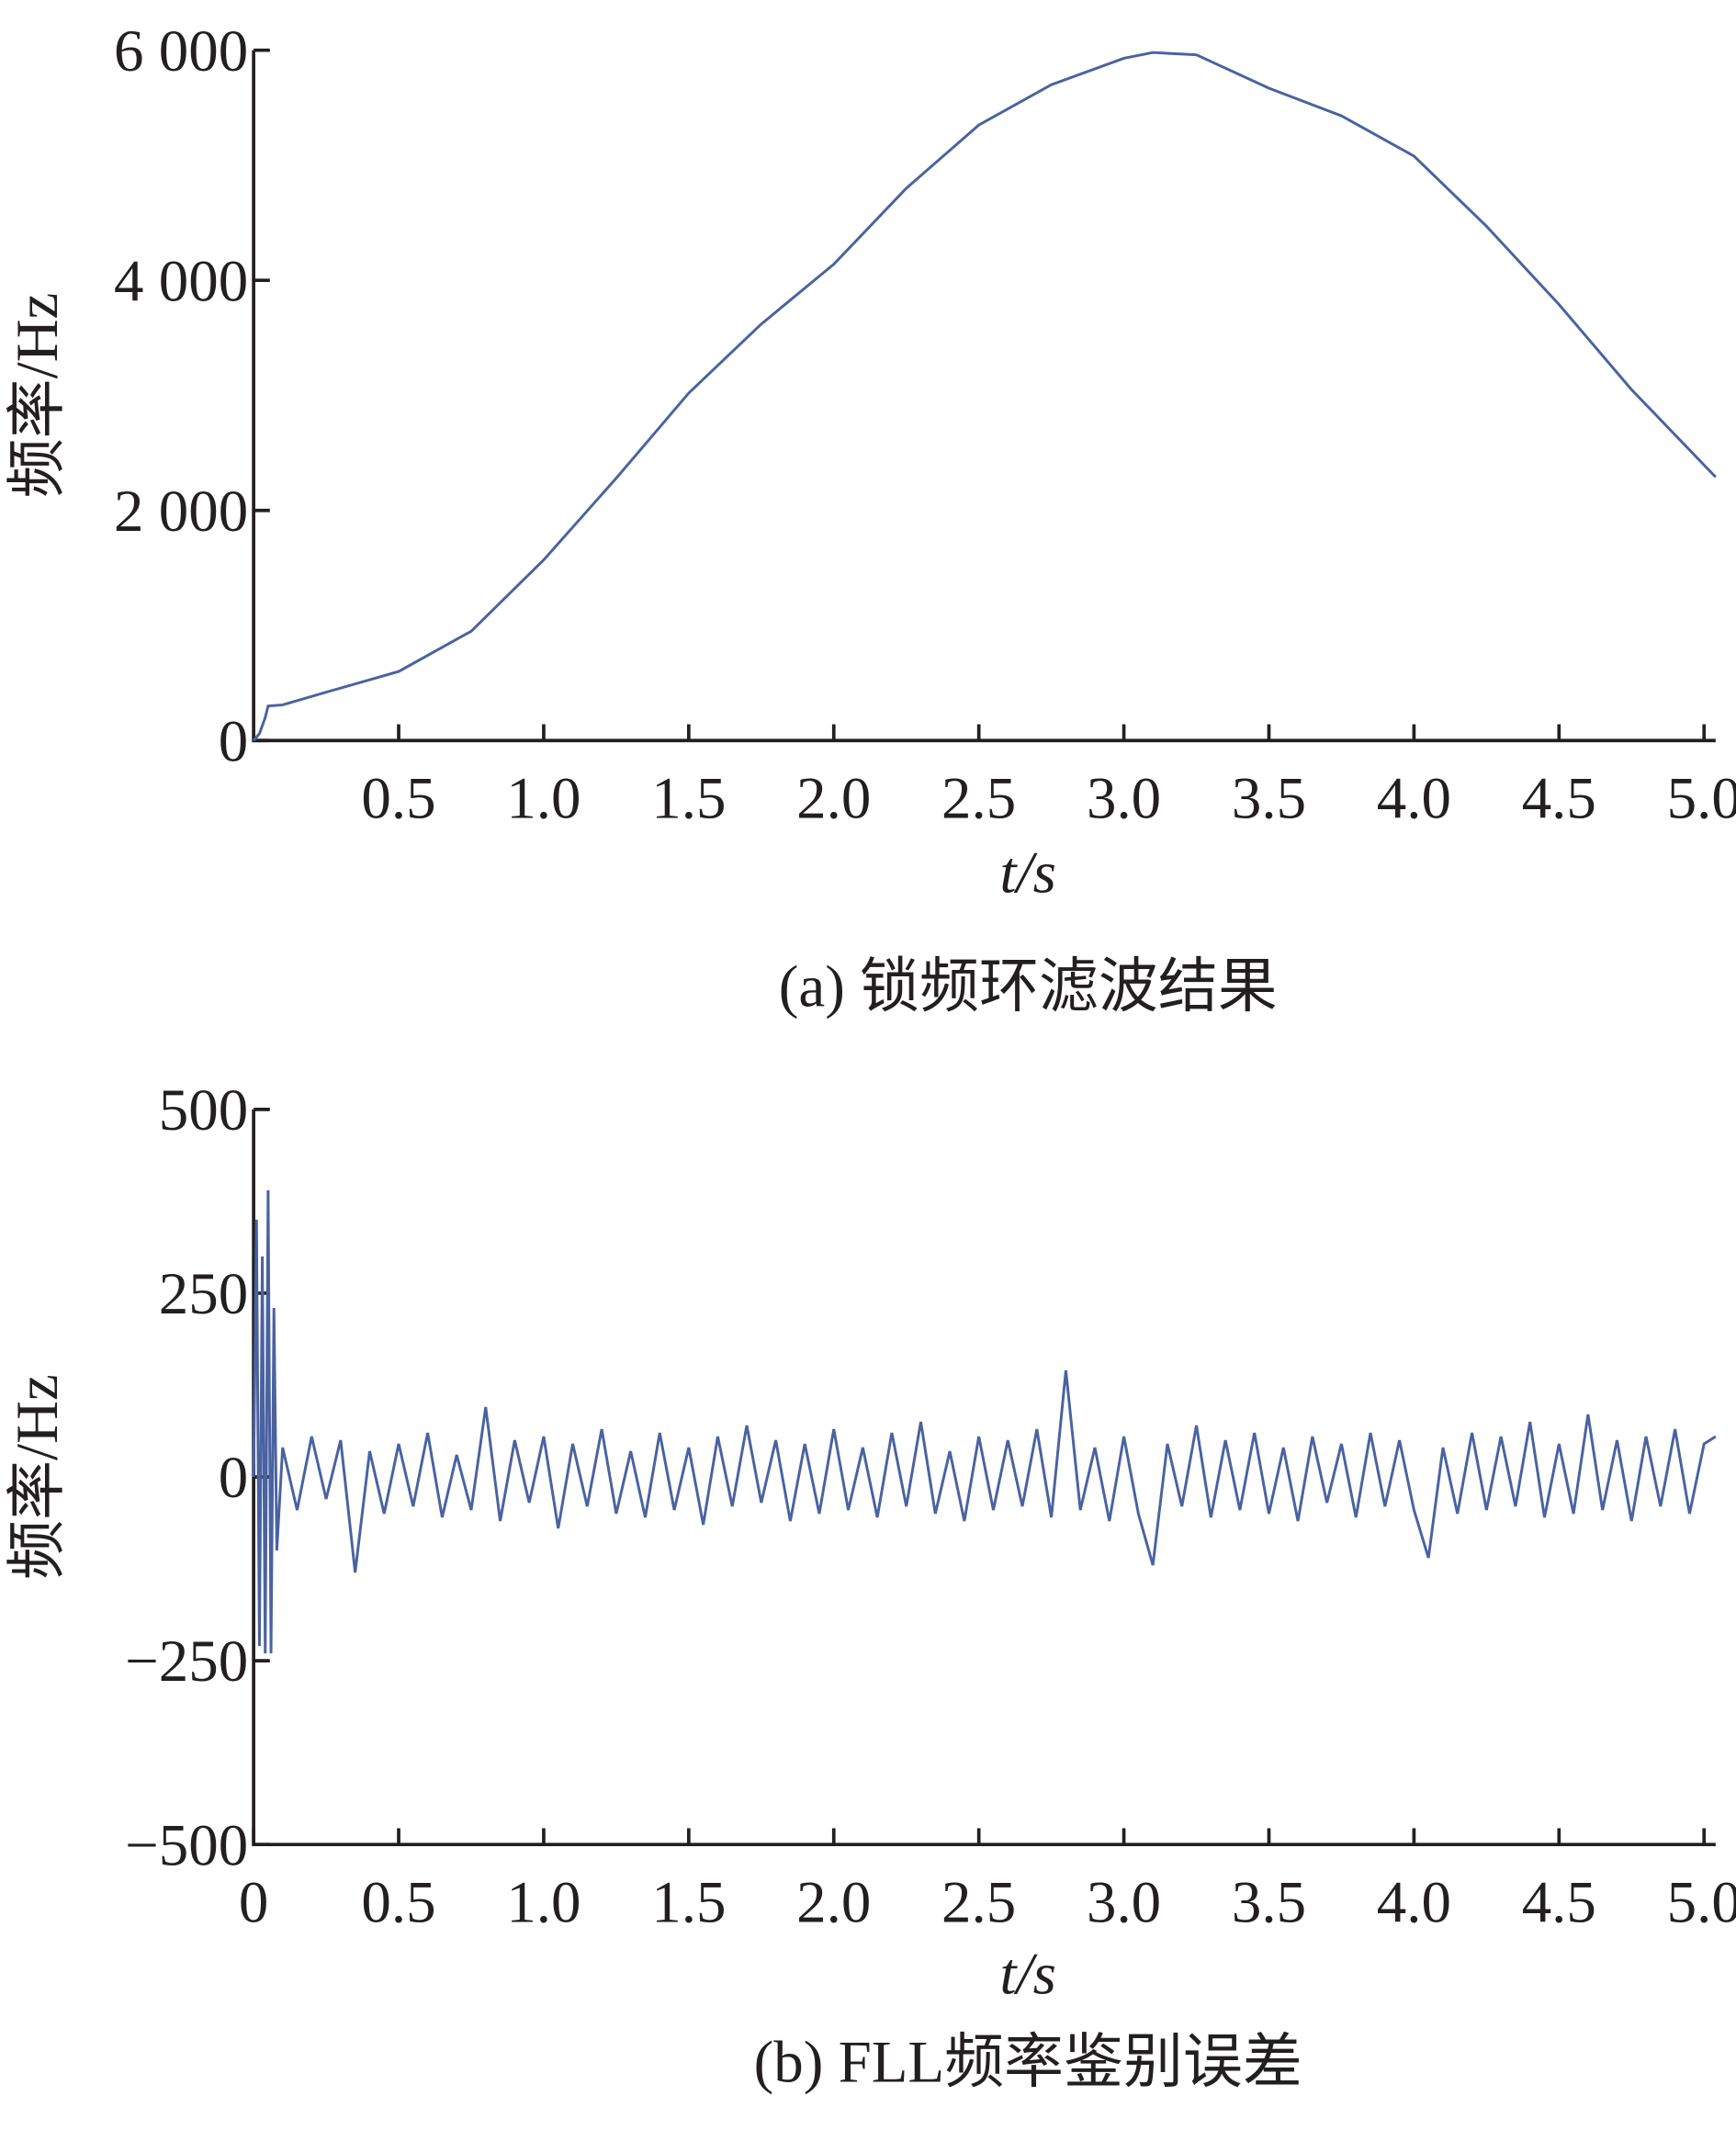 This screenshot has width=1736, height=2141. I want to click on y-tick-label: 6 000, so click(181, 51).